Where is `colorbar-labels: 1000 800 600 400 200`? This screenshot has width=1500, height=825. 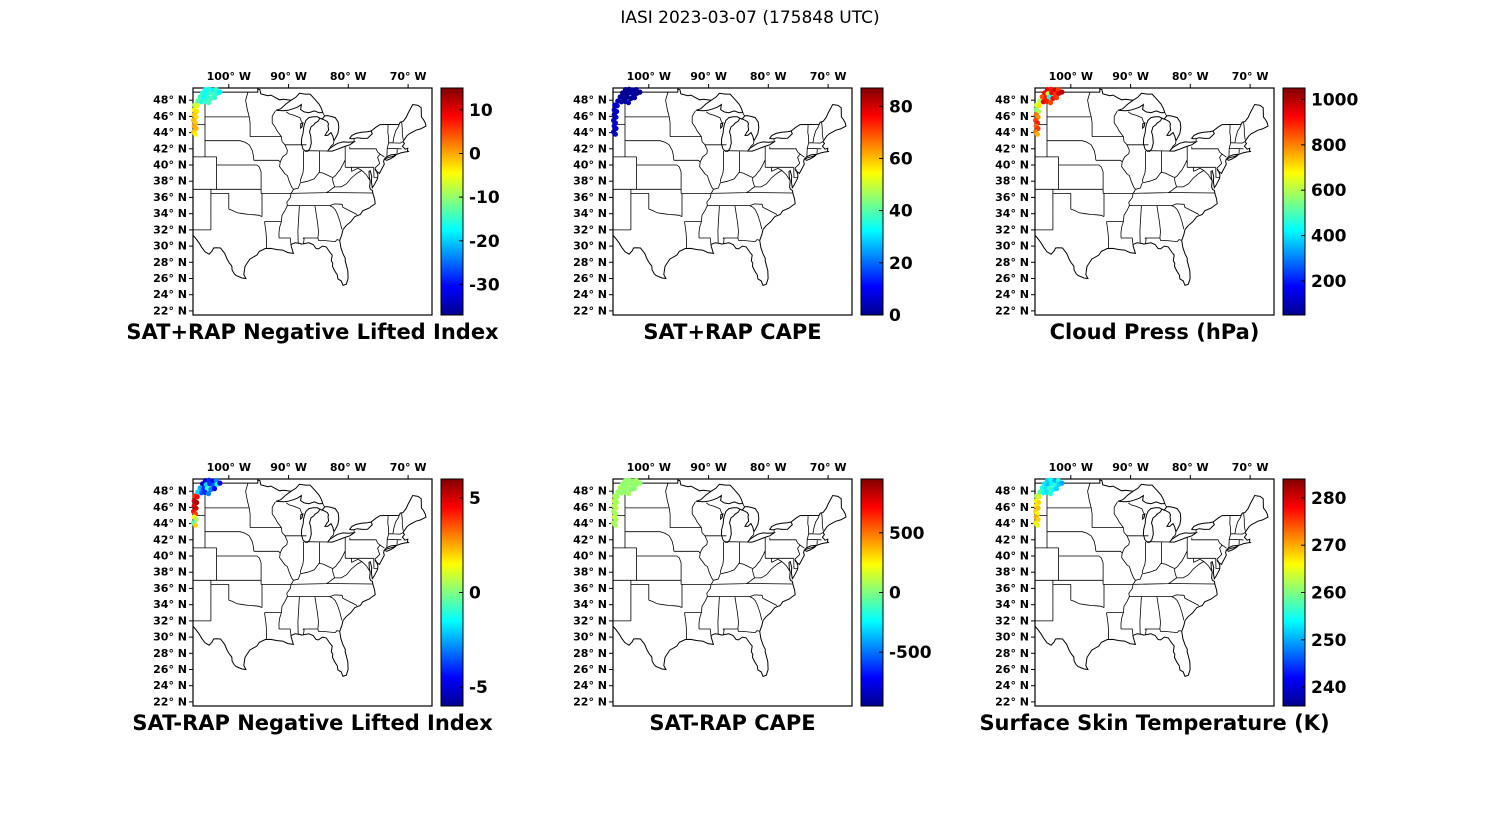 colorbar-labels: 1000 800 600 400 200 is located at coordinates (1329, 191).